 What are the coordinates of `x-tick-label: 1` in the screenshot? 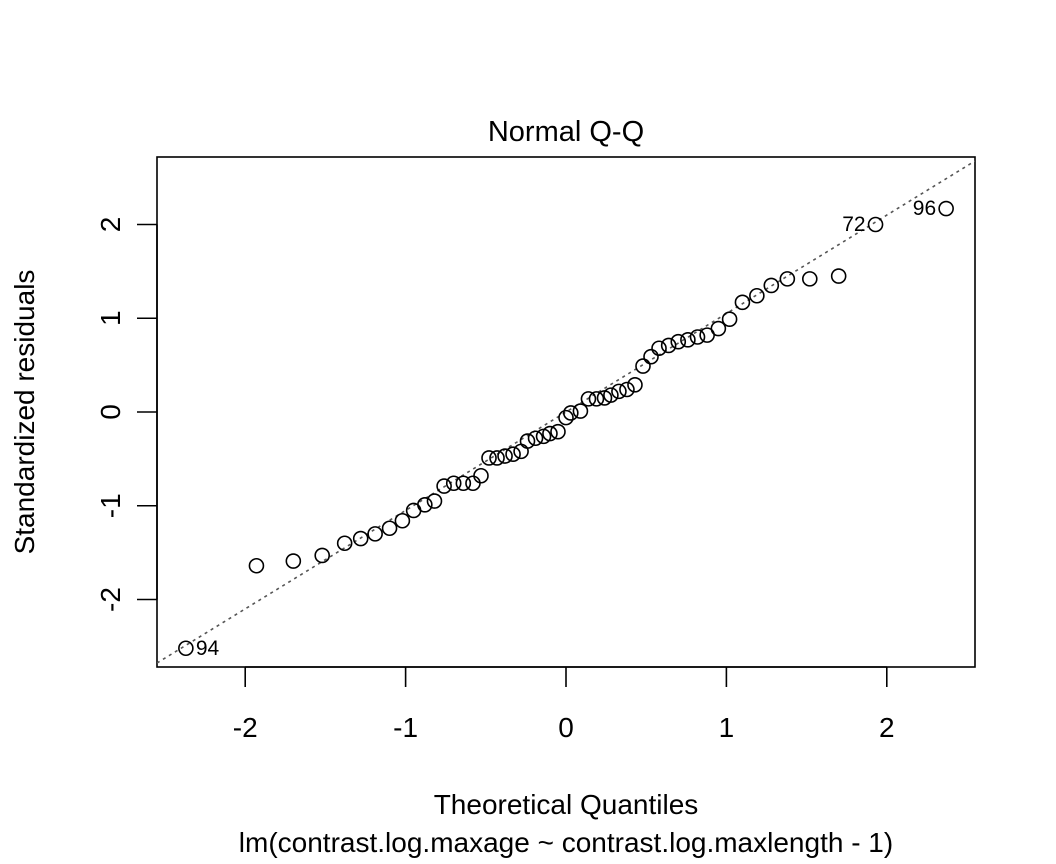 It's located at (727, 727).